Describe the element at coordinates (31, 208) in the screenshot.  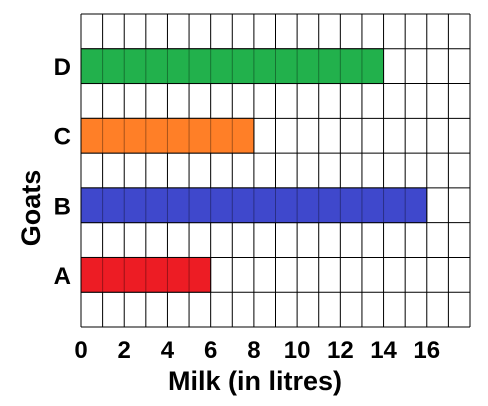
I see `y-axis-title: Goats` at that location.